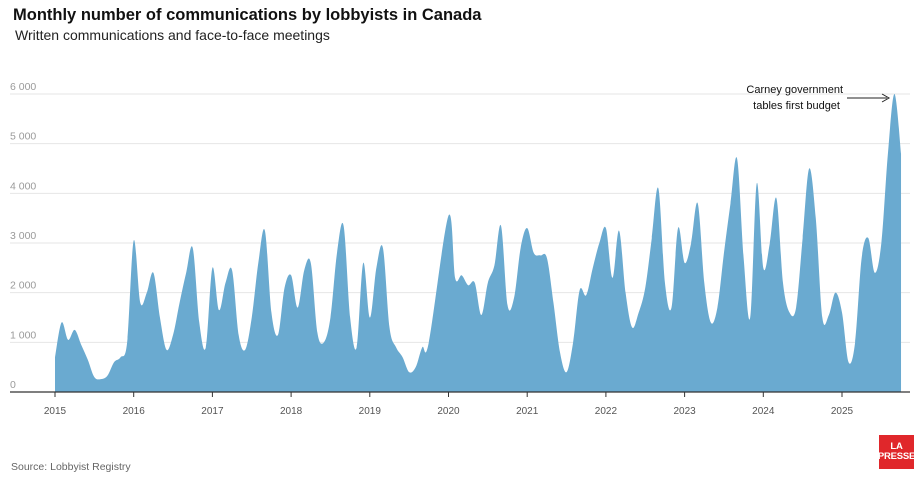 This screenshot has width=924, height=481. Describe the element at coordinates (818, 98) in the screenshot. I see `annotation: Carney government tables first budget` at that location.